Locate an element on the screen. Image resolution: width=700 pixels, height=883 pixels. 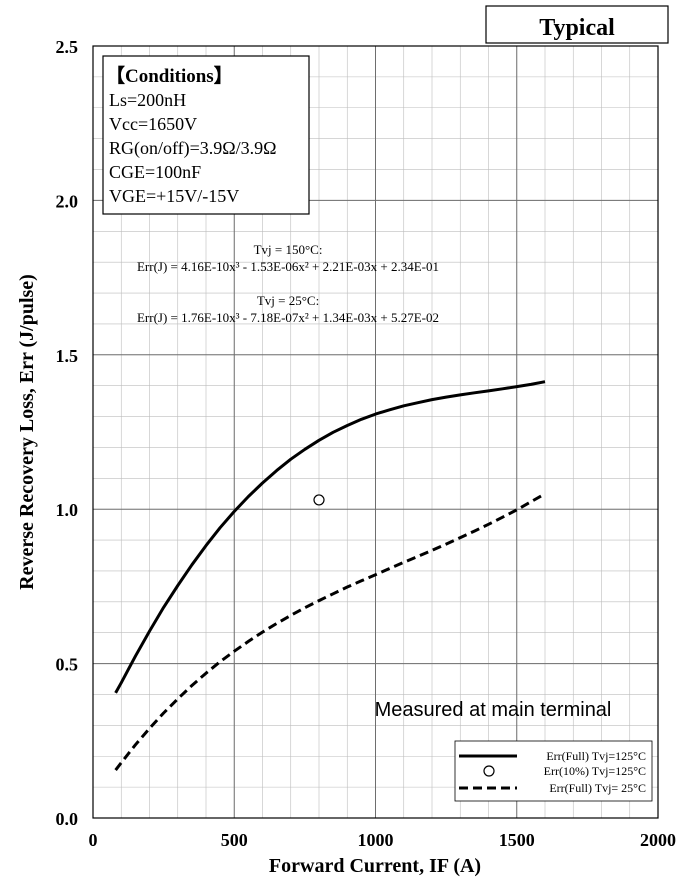
y-tick-label: 2.0 is located at coordinates (67, 201).